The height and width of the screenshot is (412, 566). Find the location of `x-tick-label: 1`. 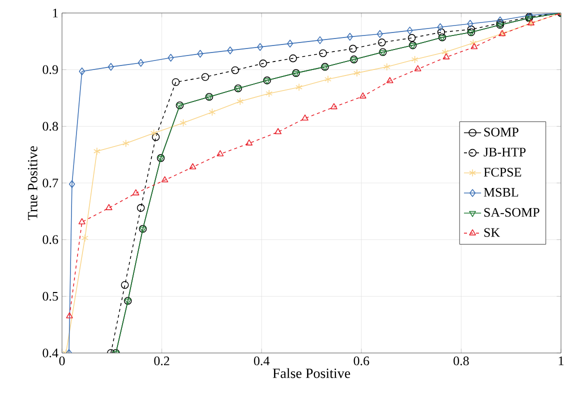

x-tick-label: 1 is located at coordinates (561, 361).